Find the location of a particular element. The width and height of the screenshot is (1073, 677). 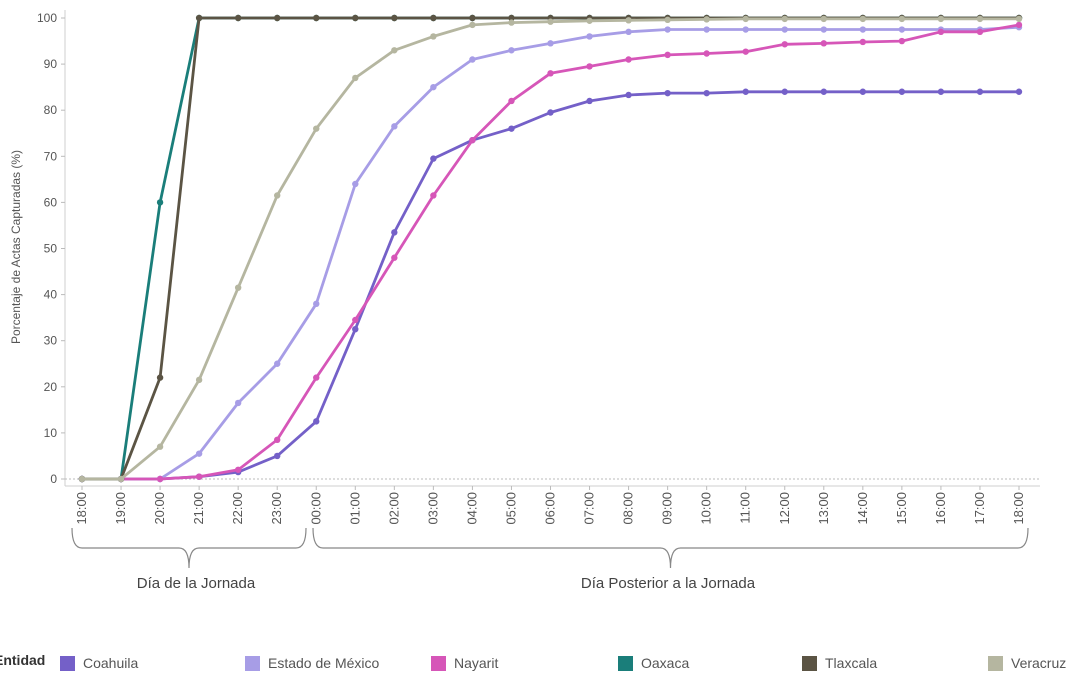

x-tick-label: 21:00 is located at coordinates (198, 508).